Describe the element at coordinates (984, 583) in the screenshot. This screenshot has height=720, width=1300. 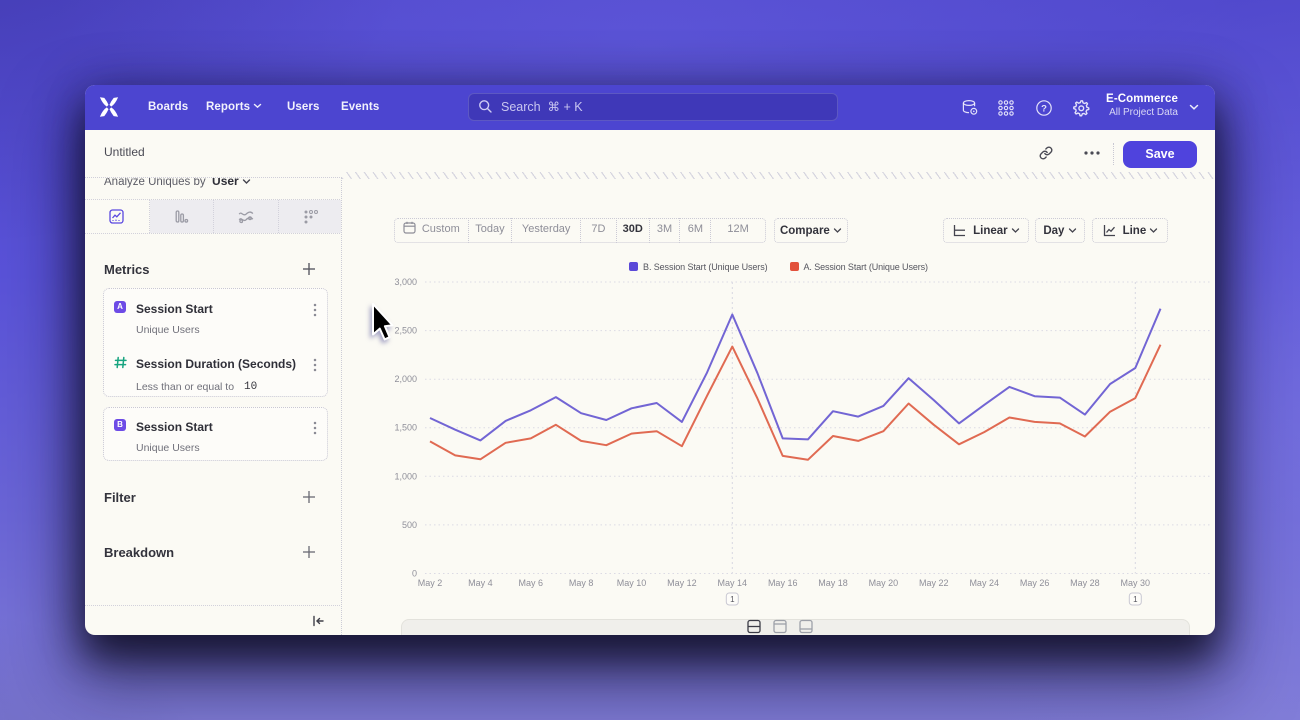
I see `svg-text: May 24` at that location.